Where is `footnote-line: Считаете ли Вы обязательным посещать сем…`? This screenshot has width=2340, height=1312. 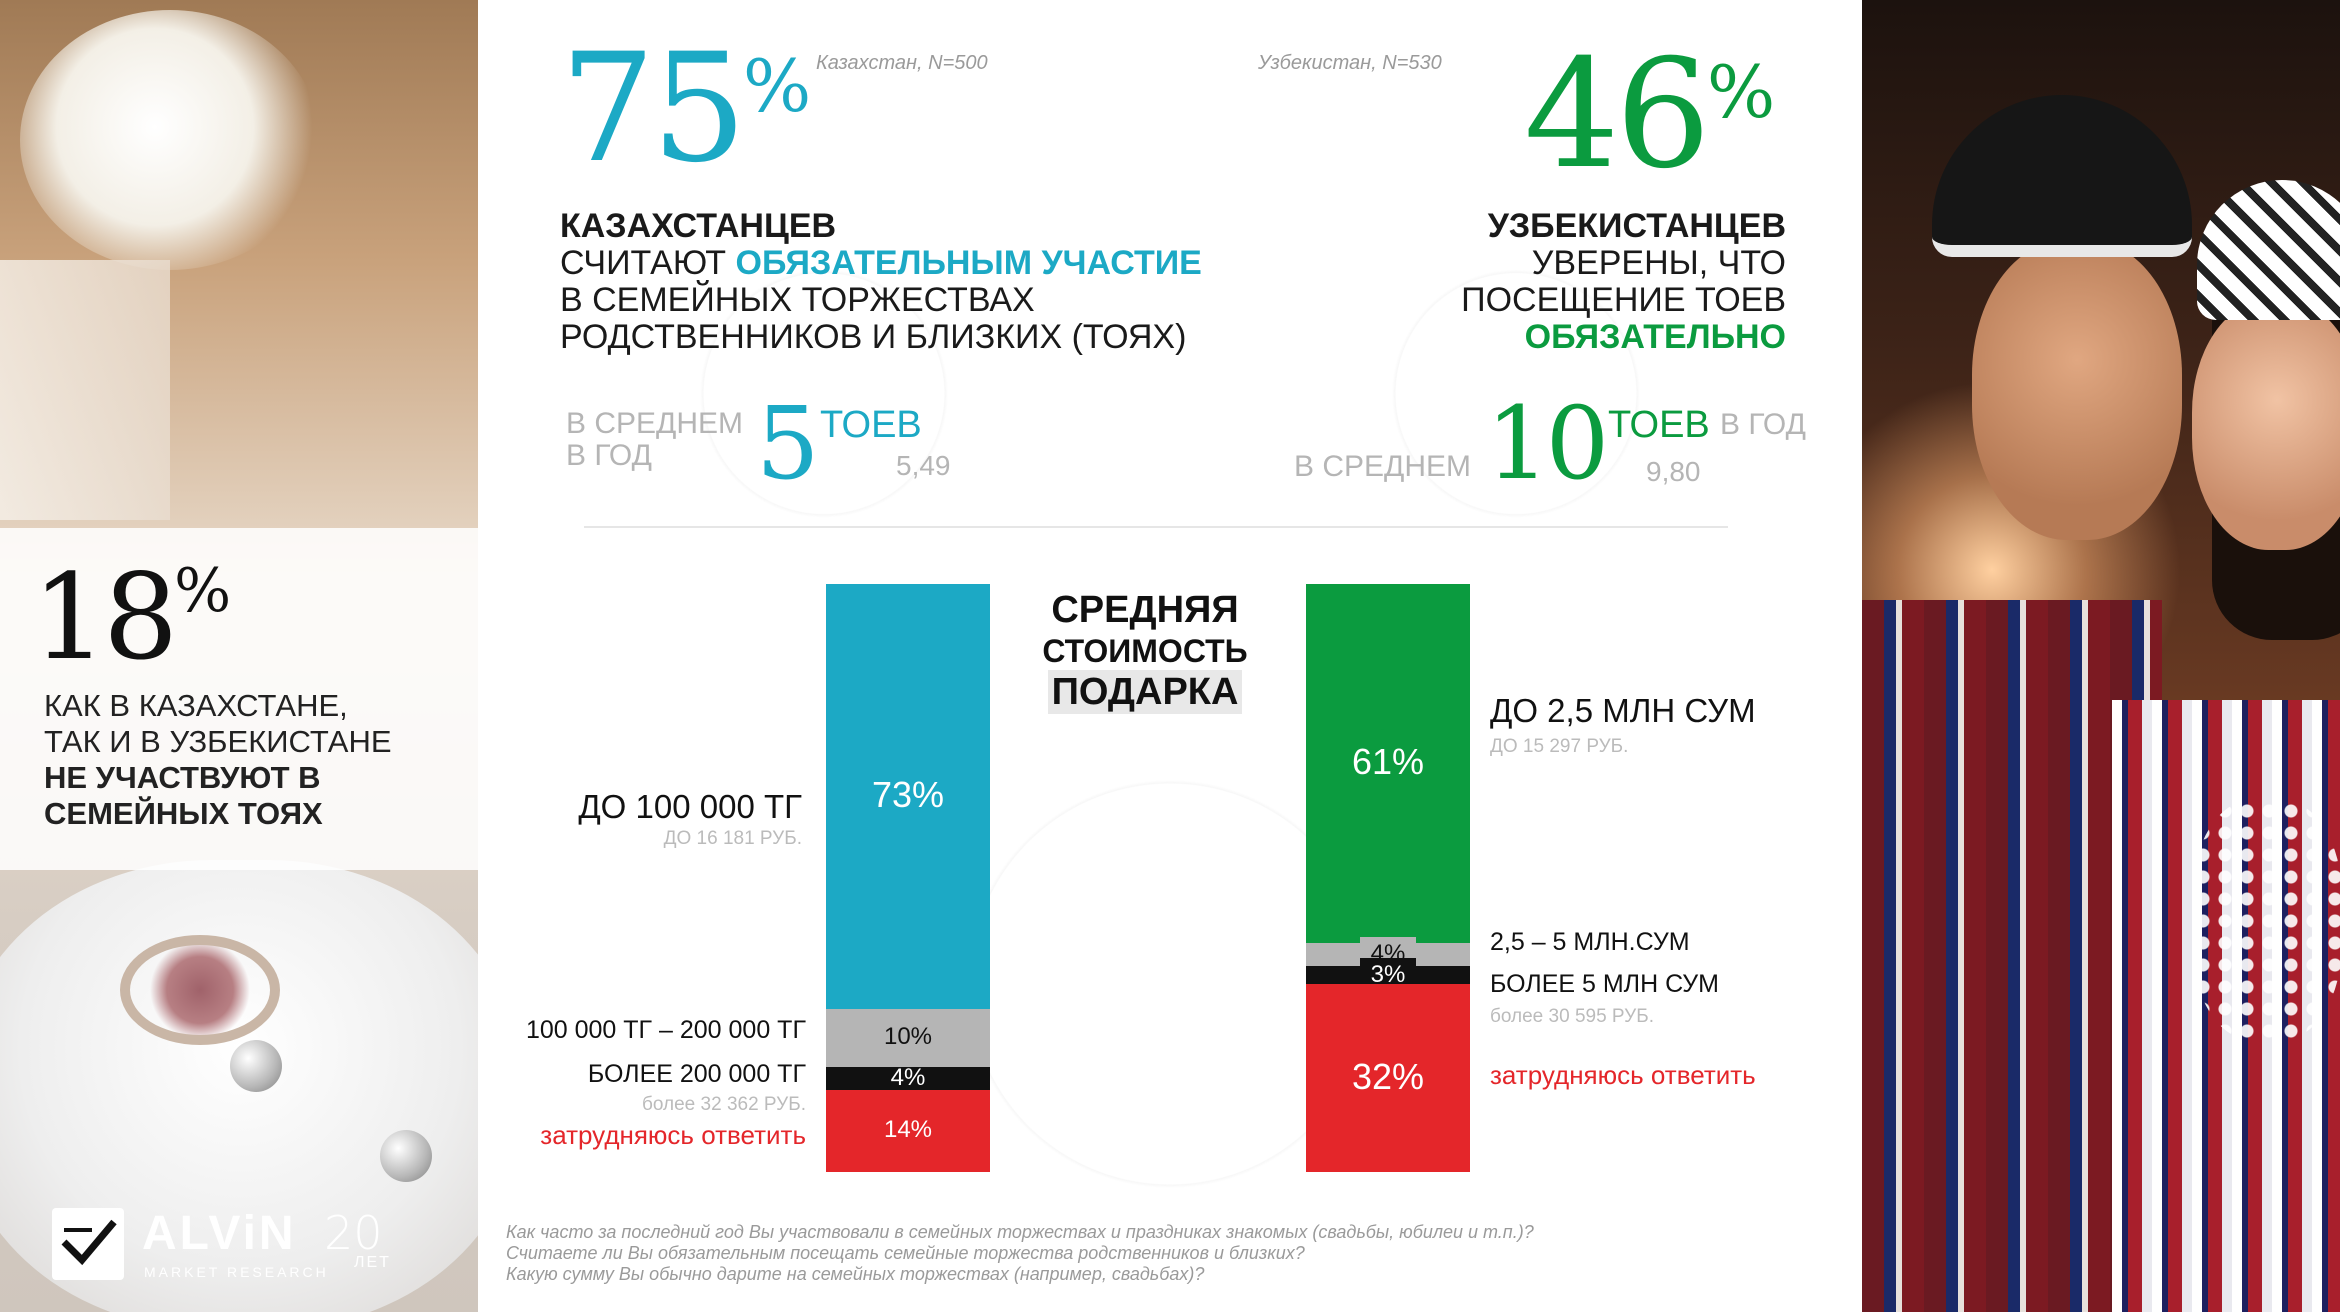 footnote-line: Считаете ли Вы обязательным посещать сем… is located at coordinates (905, 1253).